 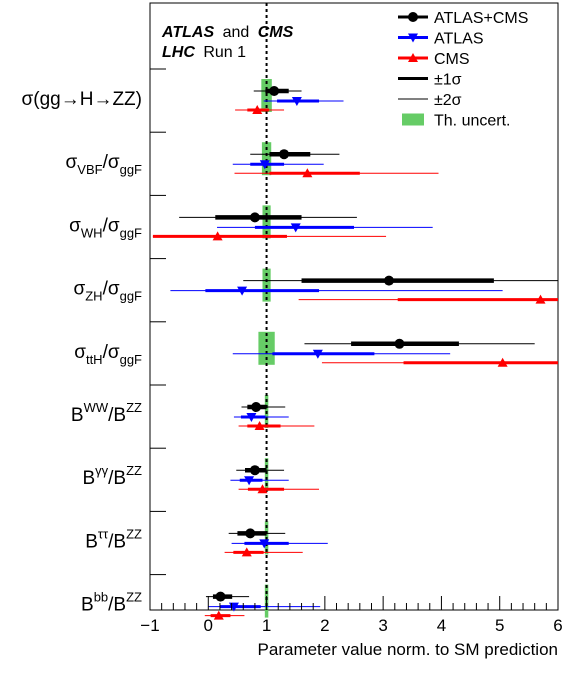 I want to click on parameter-label: Bγγ/BZZ, so click(x=112, y=476).